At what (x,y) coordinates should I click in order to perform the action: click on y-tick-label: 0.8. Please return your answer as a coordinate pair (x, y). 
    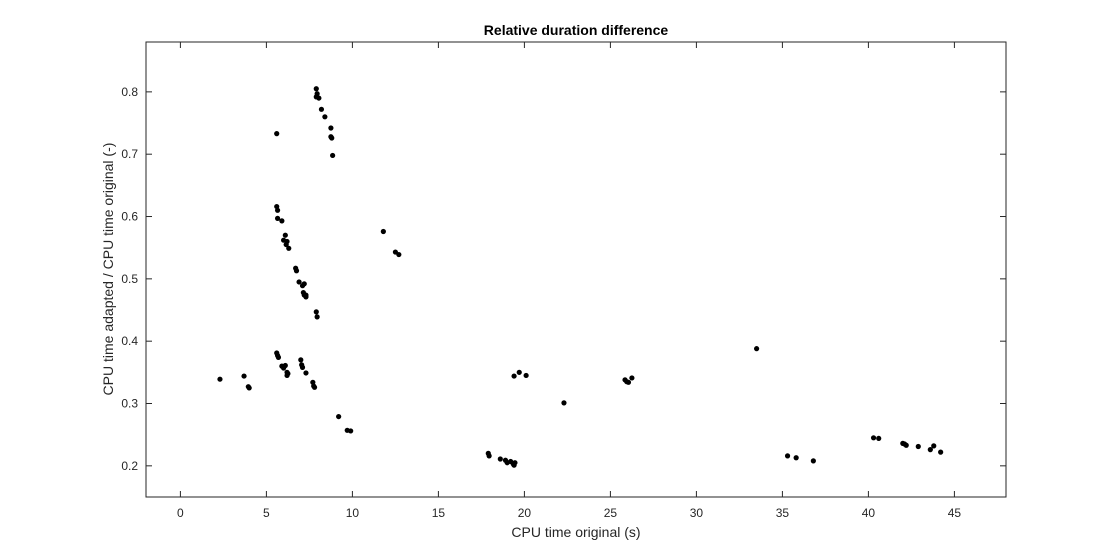
    Looking at the image, I should click on (129, 92).